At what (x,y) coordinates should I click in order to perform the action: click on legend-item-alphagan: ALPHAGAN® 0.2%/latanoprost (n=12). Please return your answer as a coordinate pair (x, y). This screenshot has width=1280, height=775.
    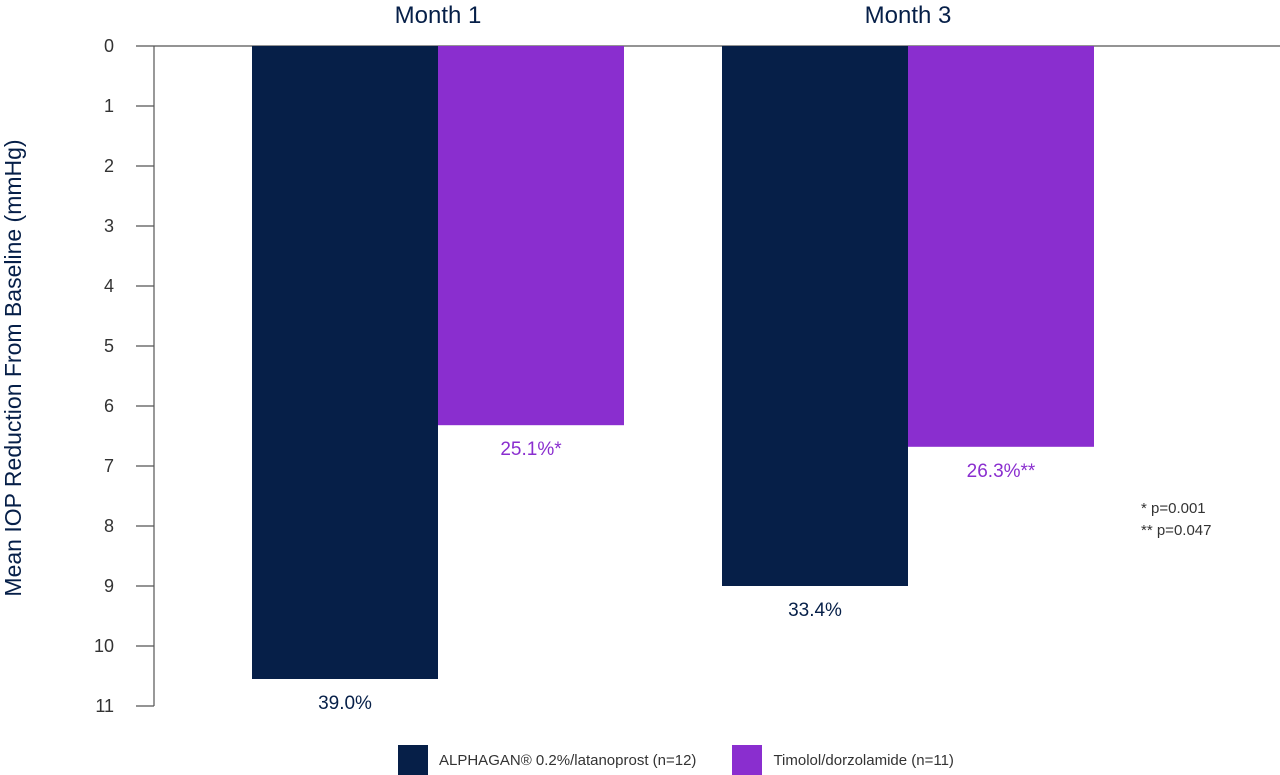
    Looking at the image, I should click on (547, 760).